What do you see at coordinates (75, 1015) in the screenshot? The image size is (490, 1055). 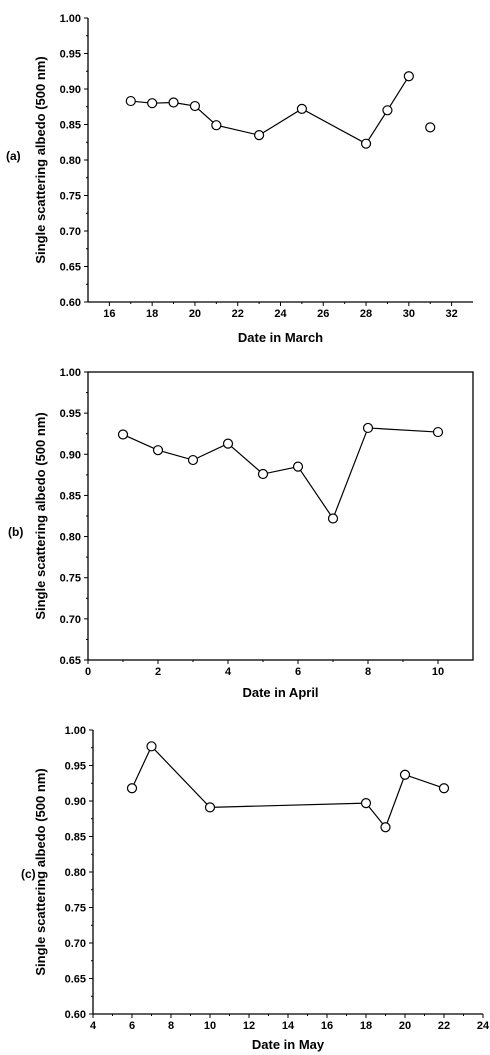 I see `chart-c-y-tick-label: 0.60` at bounding box center [75, 1015].